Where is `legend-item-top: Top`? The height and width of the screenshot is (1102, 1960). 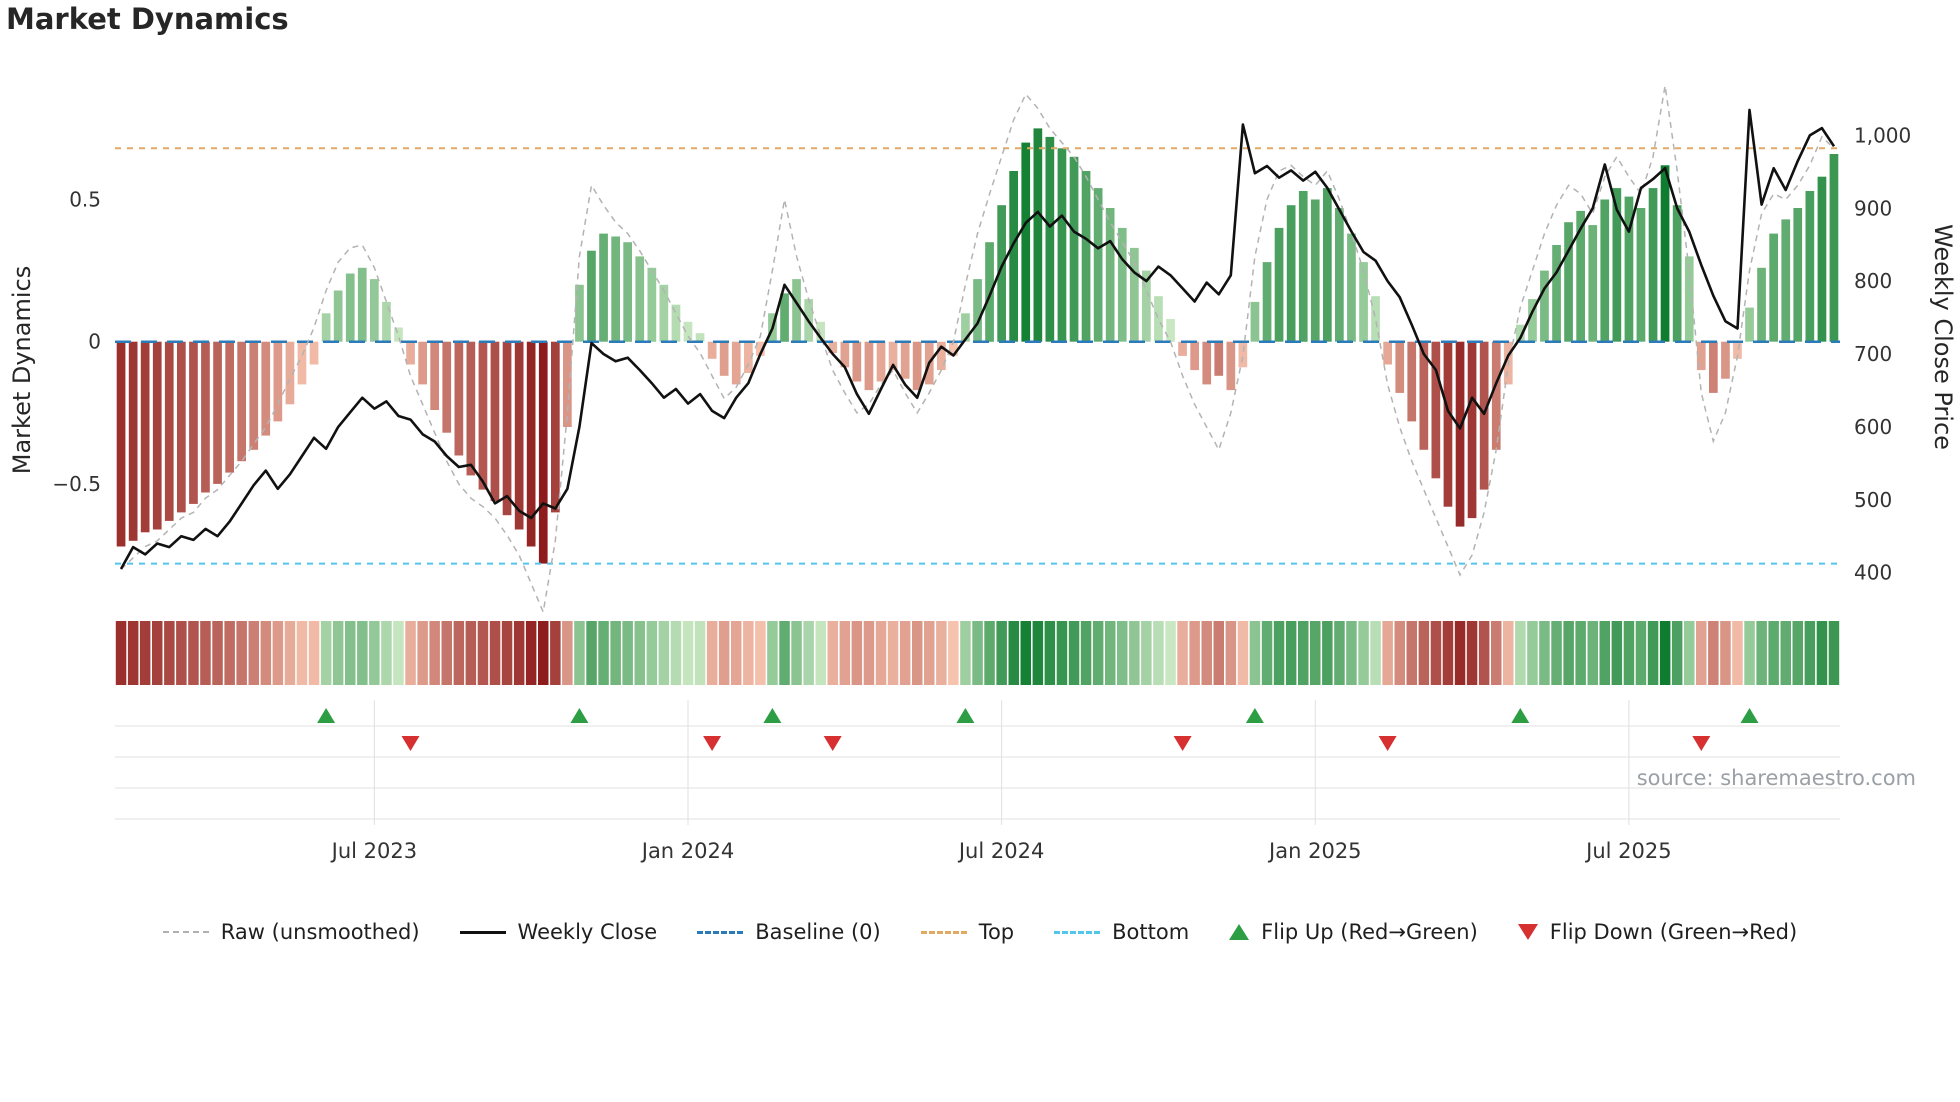 legend-item-top: Top is located at coordinates (967, 932).